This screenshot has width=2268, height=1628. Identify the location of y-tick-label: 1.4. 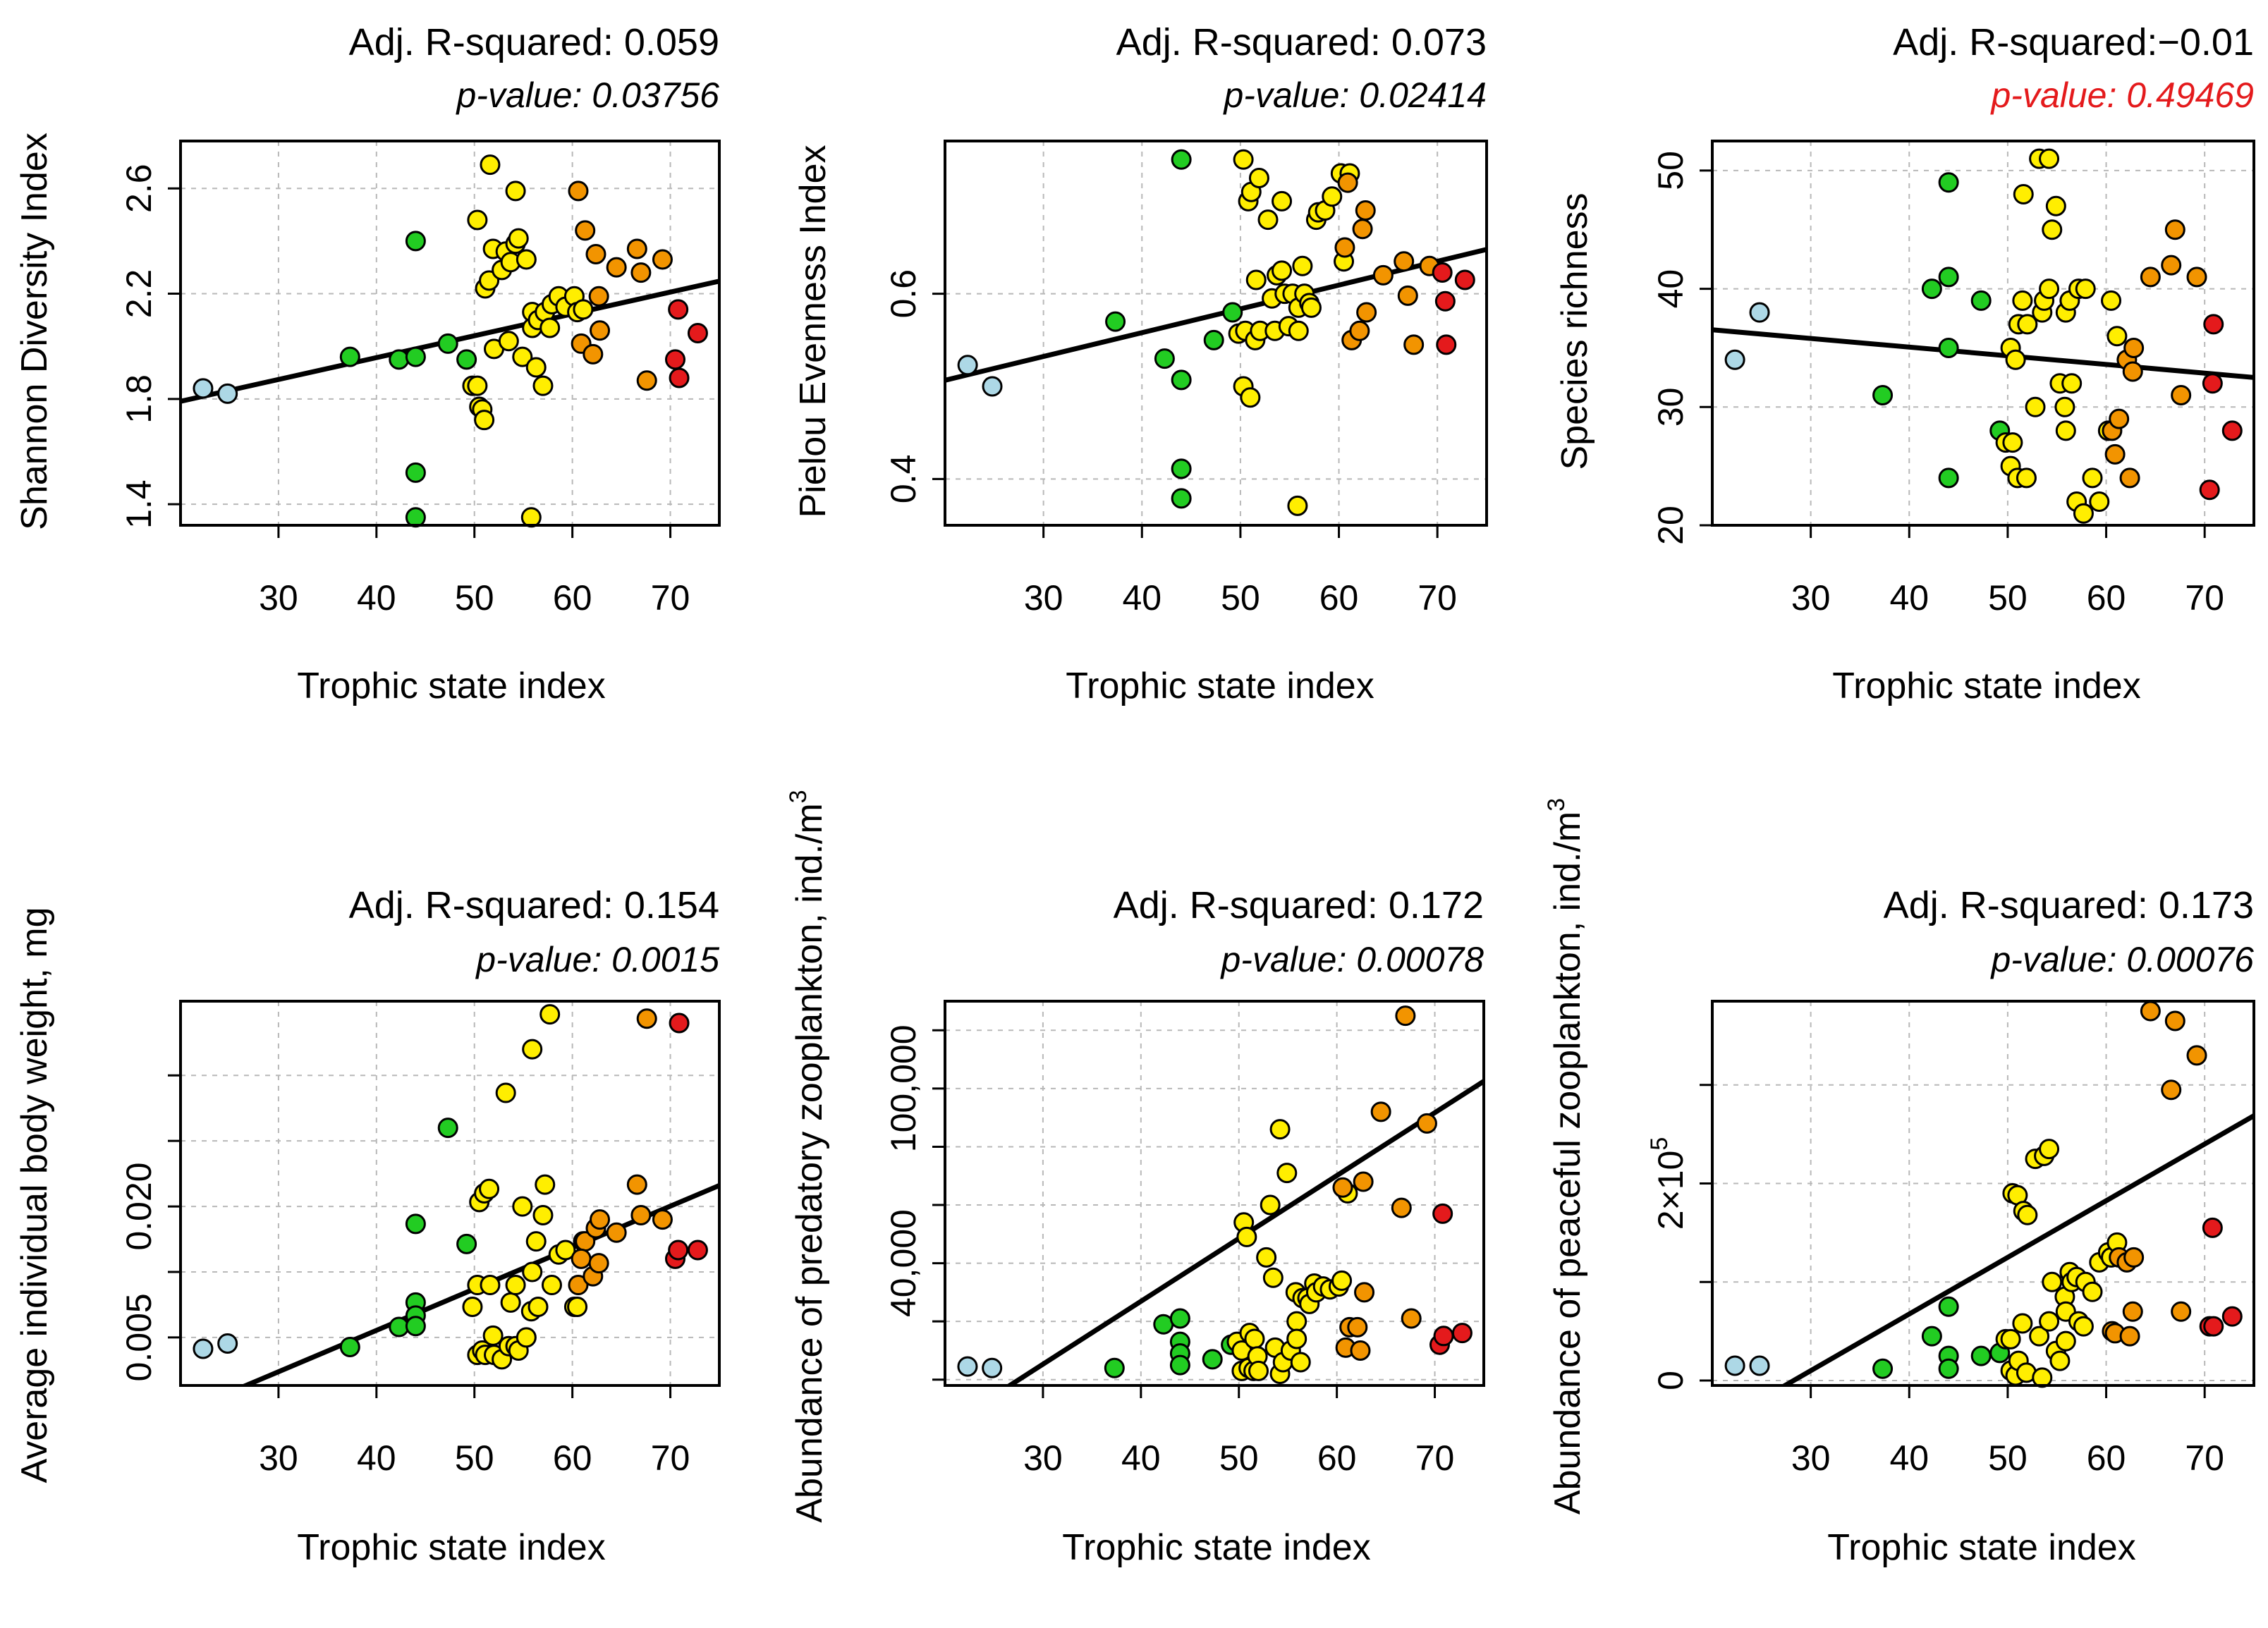
(139, 504).